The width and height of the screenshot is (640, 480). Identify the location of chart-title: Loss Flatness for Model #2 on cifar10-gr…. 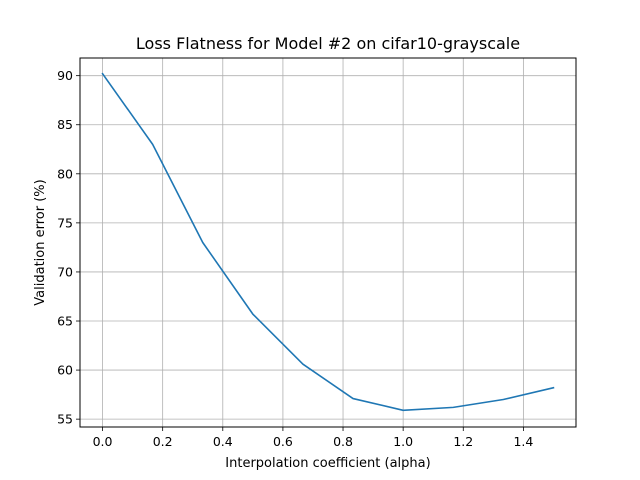
(328, 43).